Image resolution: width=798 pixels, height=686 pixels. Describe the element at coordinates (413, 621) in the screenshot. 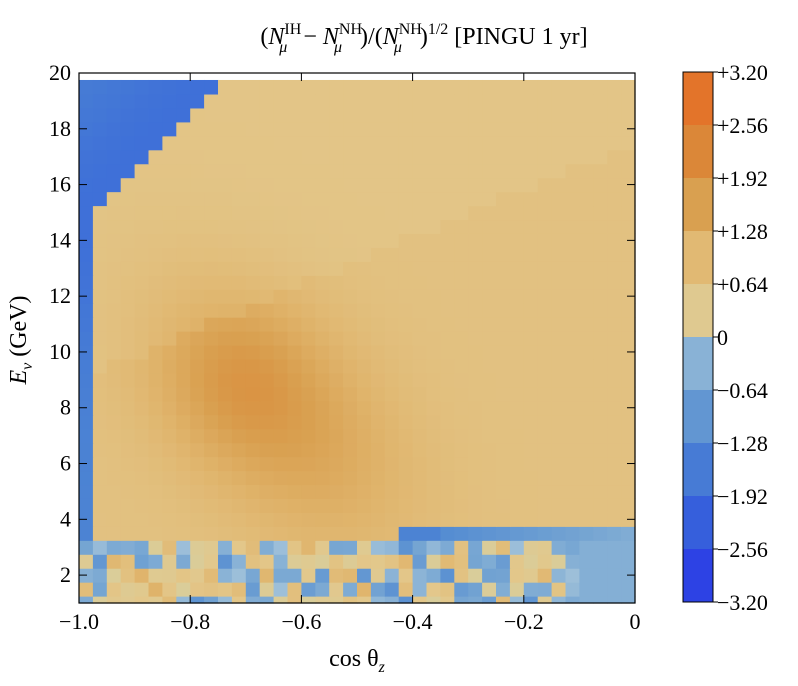

I see `x-tick-label: −0.4` at that location.